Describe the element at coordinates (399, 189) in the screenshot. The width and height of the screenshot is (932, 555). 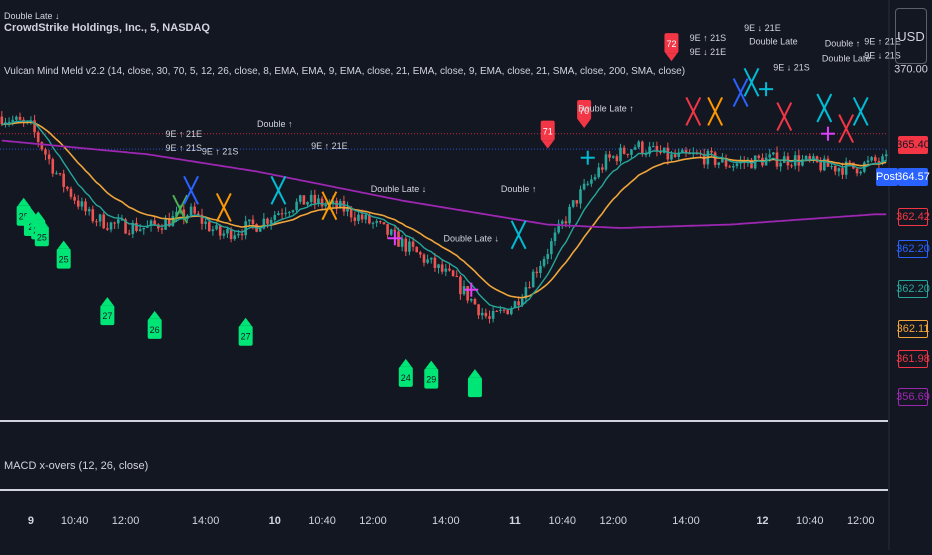
I see `signal-annotation: Double Late ↓` at that location.